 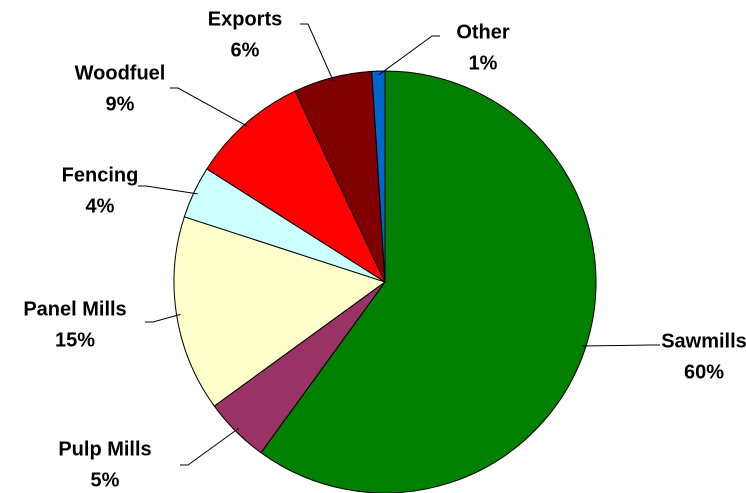 I want to click on slice-label: Sawmills, so click(x=703, y=341).